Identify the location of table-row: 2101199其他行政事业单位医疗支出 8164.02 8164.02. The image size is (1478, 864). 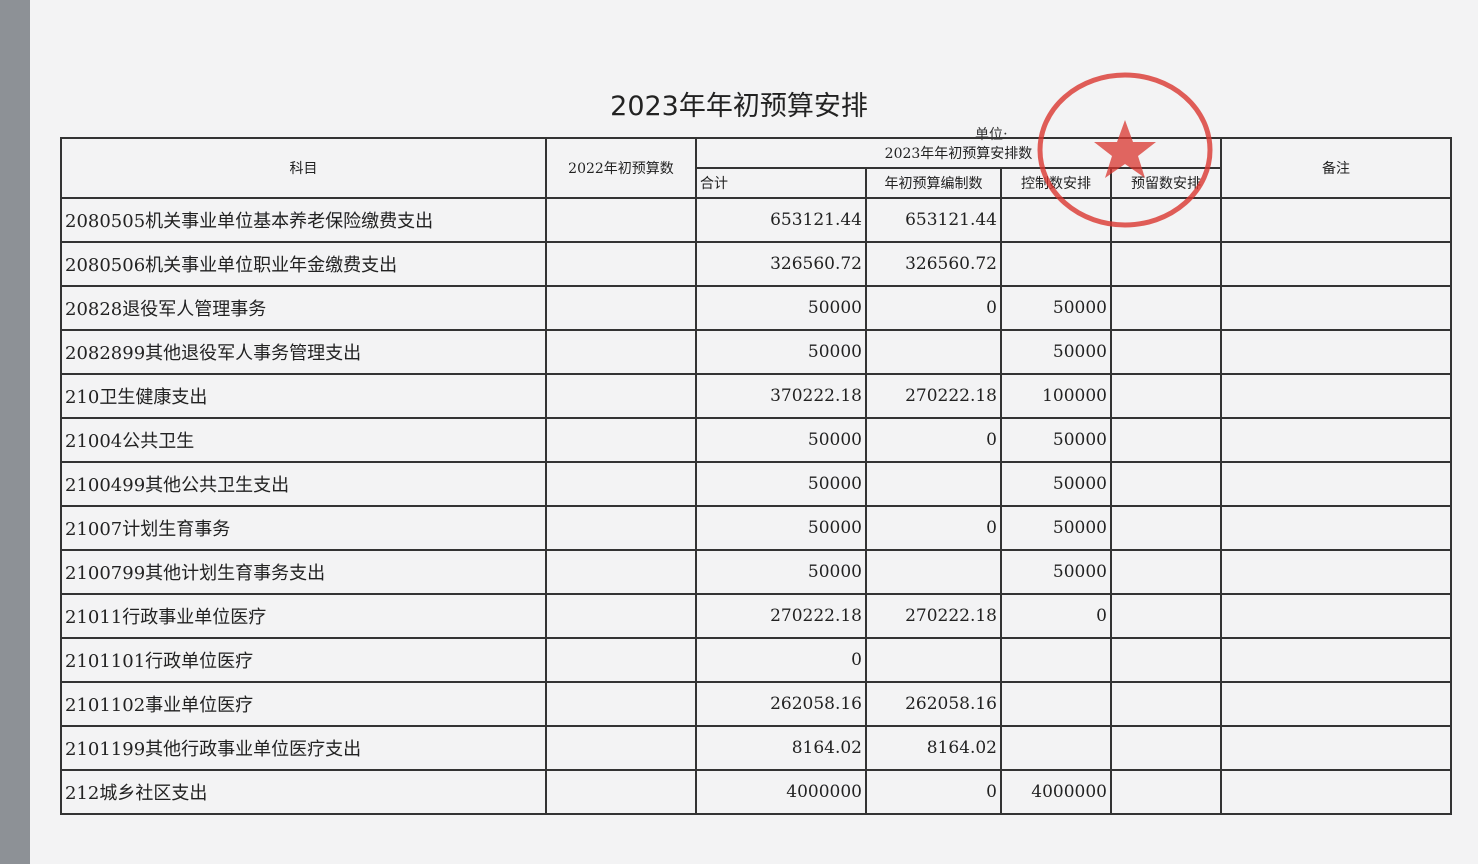
(756, 748).